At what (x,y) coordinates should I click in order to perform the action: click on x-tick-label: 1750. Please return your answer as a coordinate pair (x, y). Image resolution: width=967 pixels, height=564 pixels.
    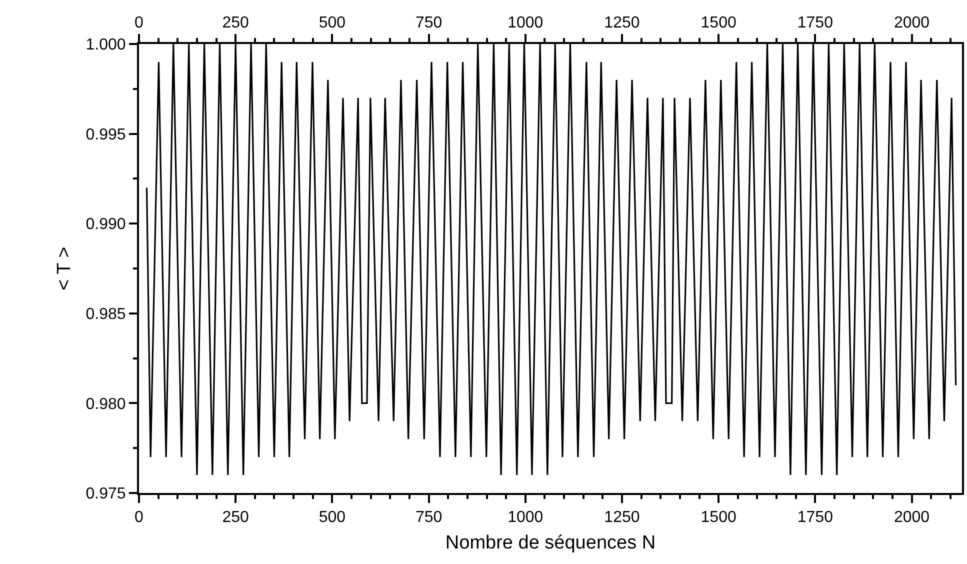
    Looking at the image, I should click on (815, 23).